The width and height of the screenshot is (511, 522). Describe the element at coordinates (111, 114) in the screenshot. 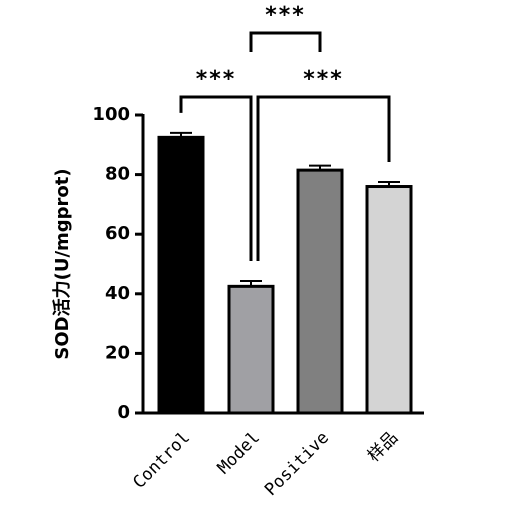

I see `y-tick-label: 100` at that location.